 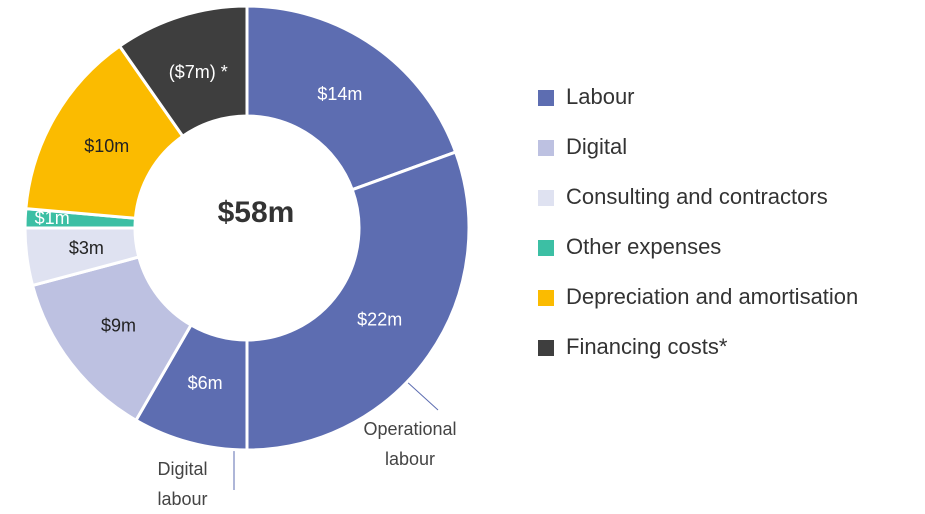 What do you see at coordinates (86, 248) in the screenshot?
I see `data-label: $3m` at bounding box center [86, 248].